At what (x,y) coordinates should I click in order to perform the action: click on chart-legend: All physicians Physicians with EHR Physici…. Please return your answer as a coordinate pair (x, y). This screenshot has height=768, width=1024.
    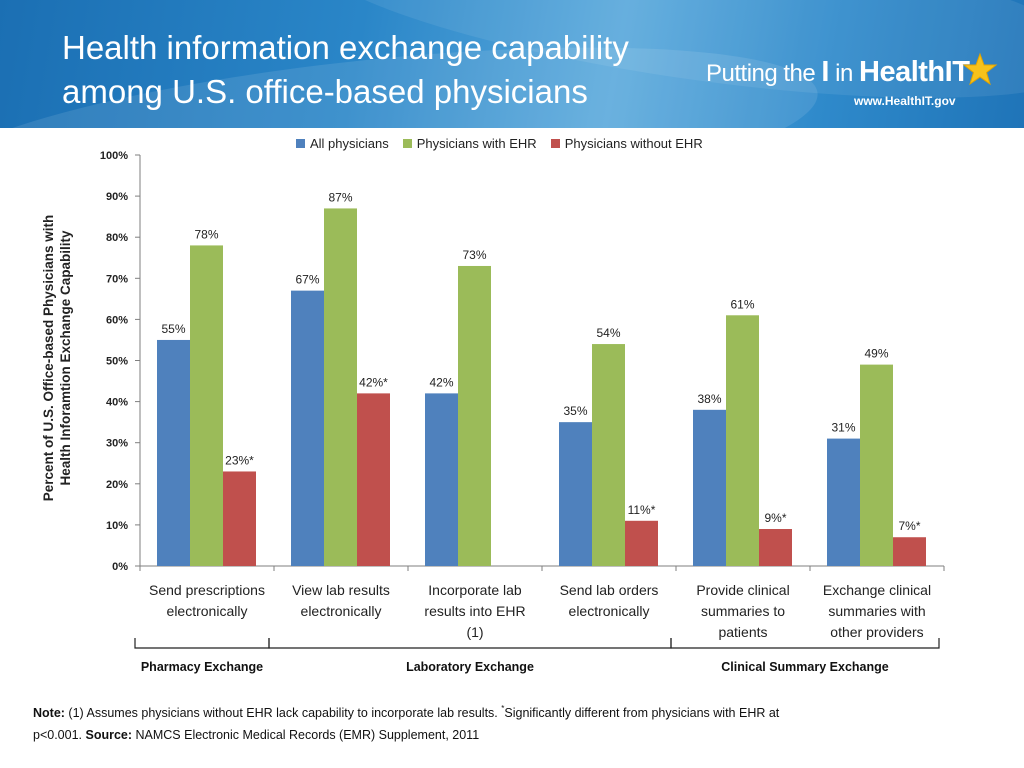
    Looking at the image, I should click on (506, 147).